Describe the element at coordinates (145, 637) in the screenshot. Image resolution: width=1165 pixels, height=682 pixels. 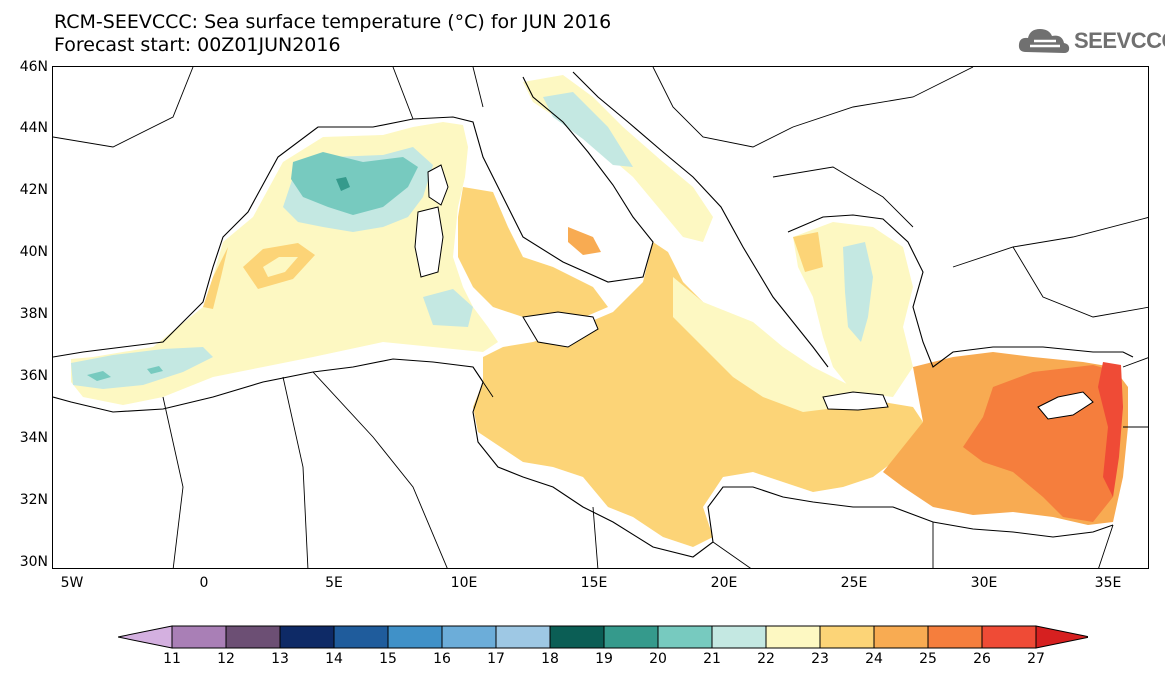
I see `colorbar-min-arrow` at that location.